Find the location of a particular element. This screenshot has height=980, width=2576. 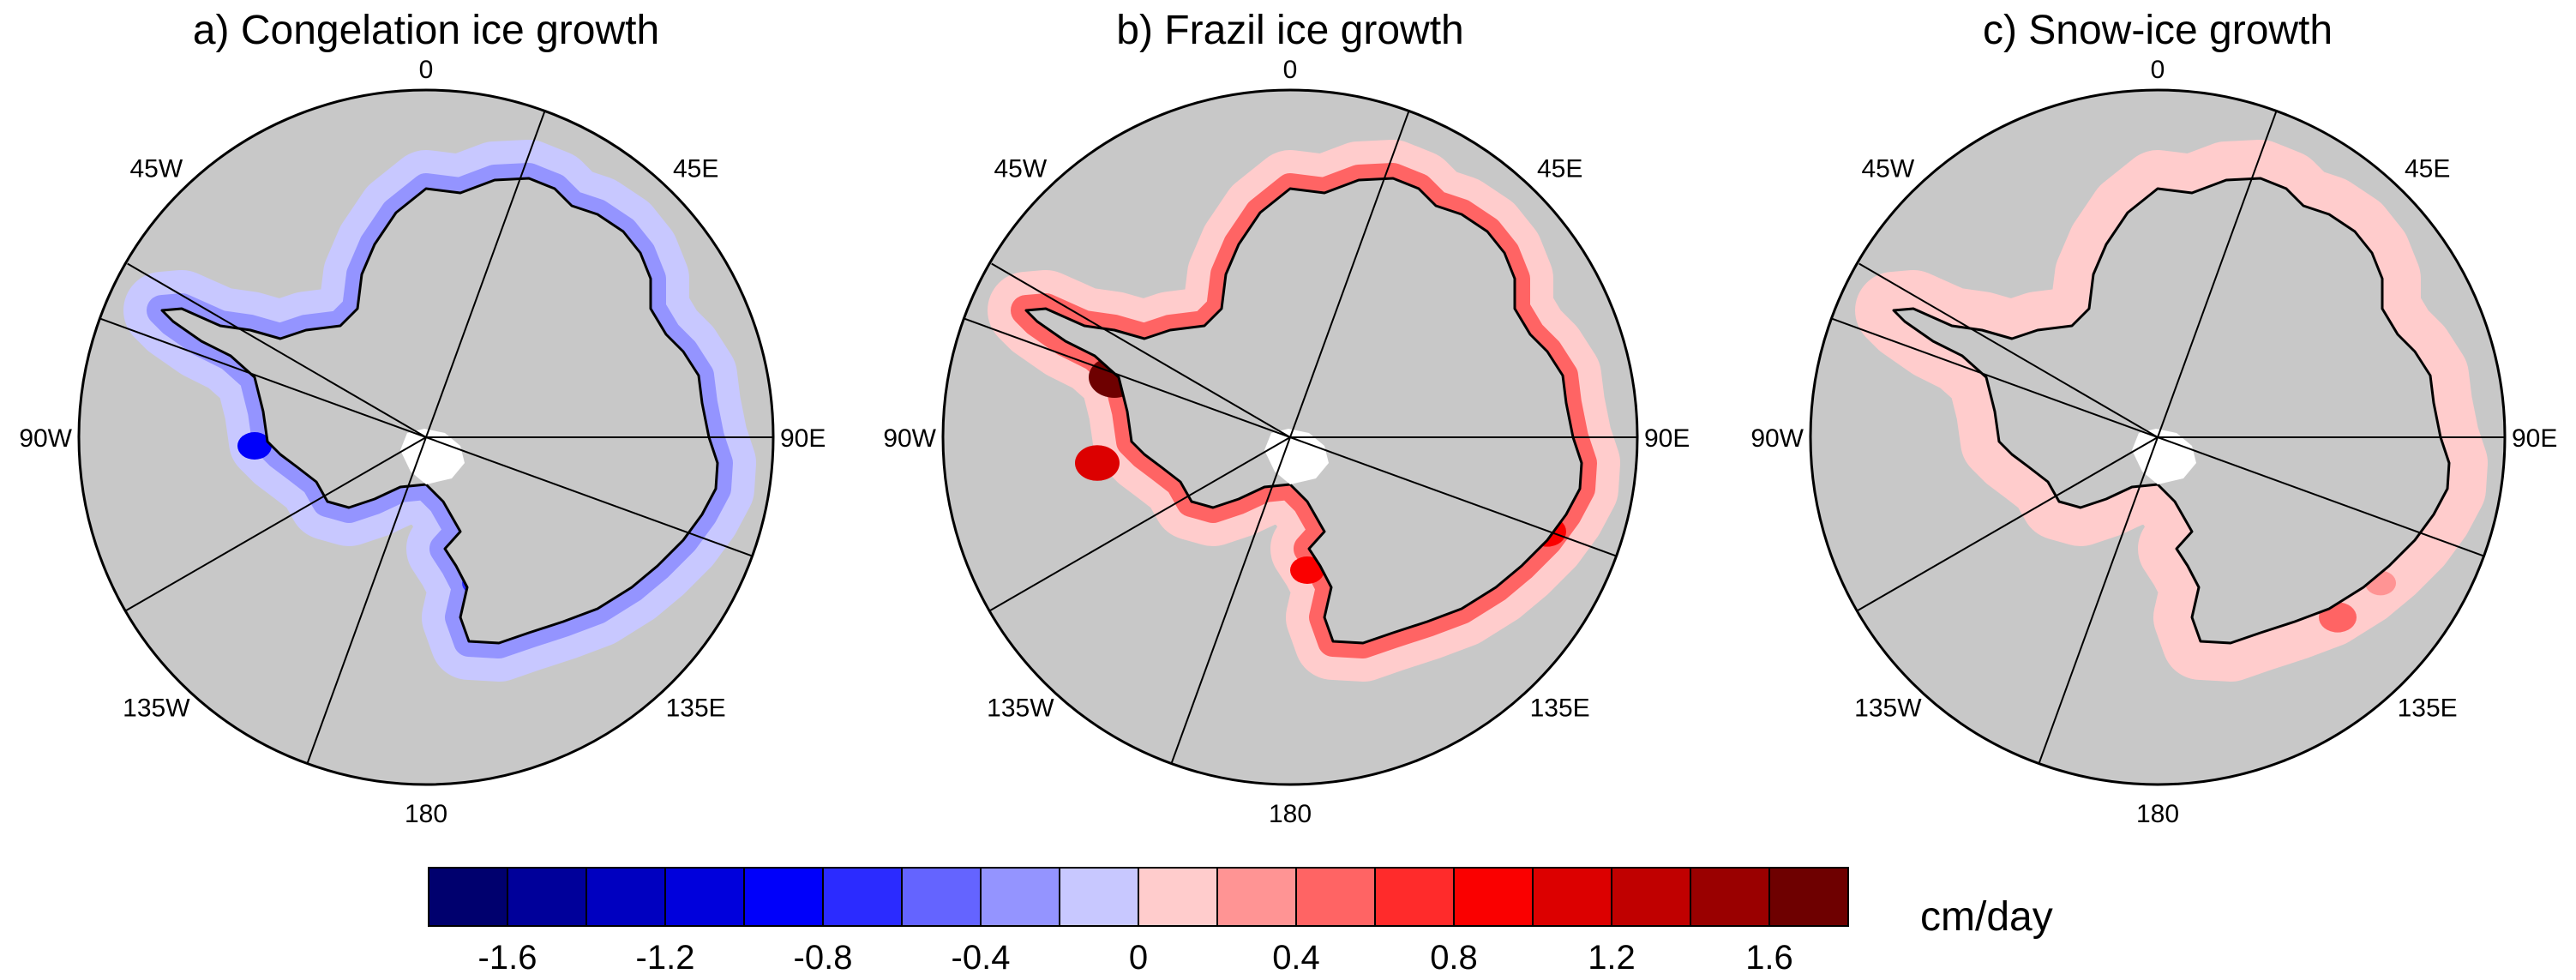

colorbar: -1.6 -1.2 -0.8 -0.4 0 0.4 0.8 1.2 1.6 cm/day is located at coordinates (1240, 922).